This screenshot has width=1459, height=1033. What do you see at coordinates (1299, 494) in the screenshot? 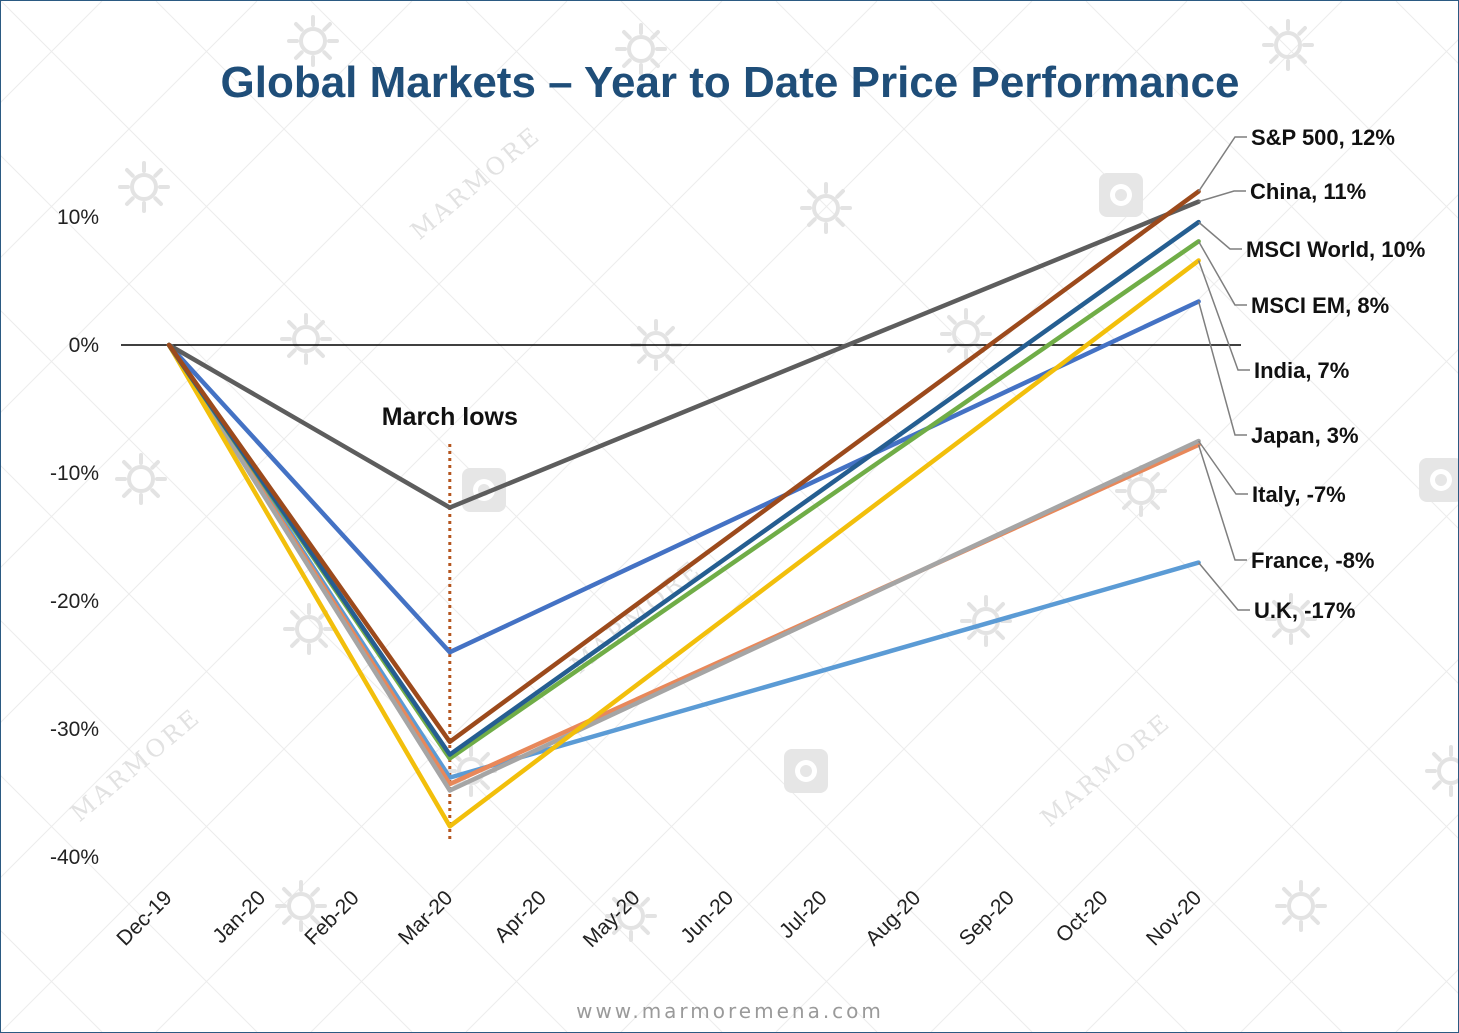
I see `end-label: Italy, -7%` at bounding box center [1299, 494].